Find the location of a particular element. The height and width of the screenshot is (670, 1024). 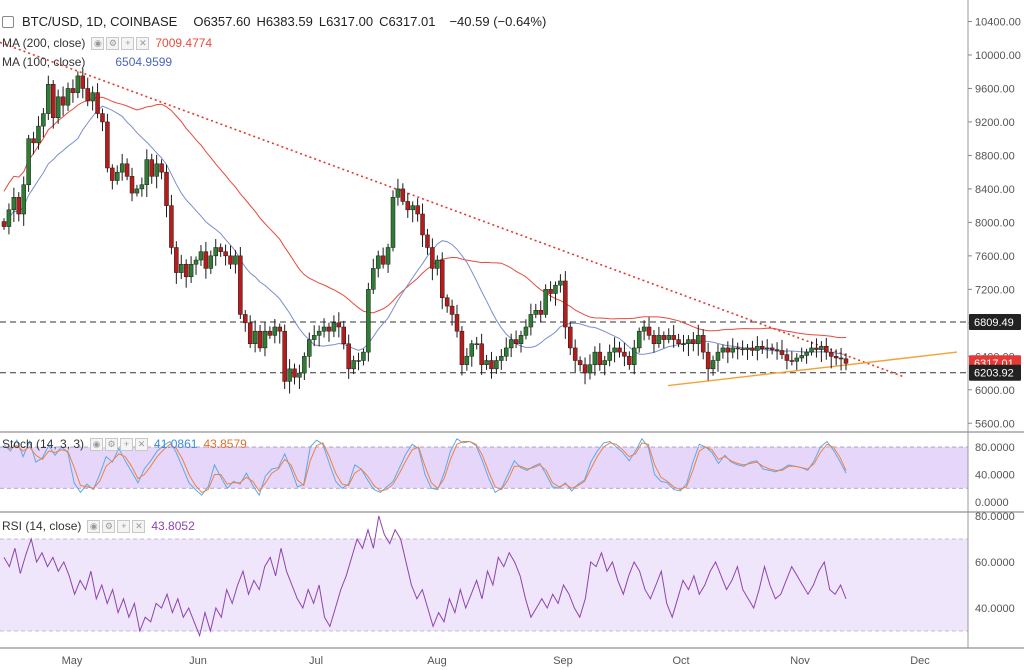

price-label-box is located at coordinates (995, 372).